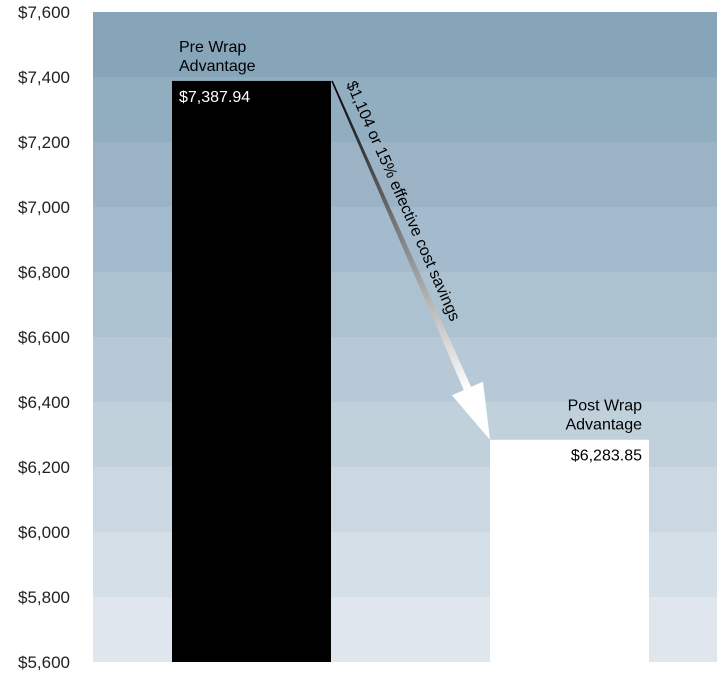 Image resolution: width=717 pixels, height=677 pixels. Describe the element at coordinates (405, 44) in the screenshot. I see `background-band` at that location.